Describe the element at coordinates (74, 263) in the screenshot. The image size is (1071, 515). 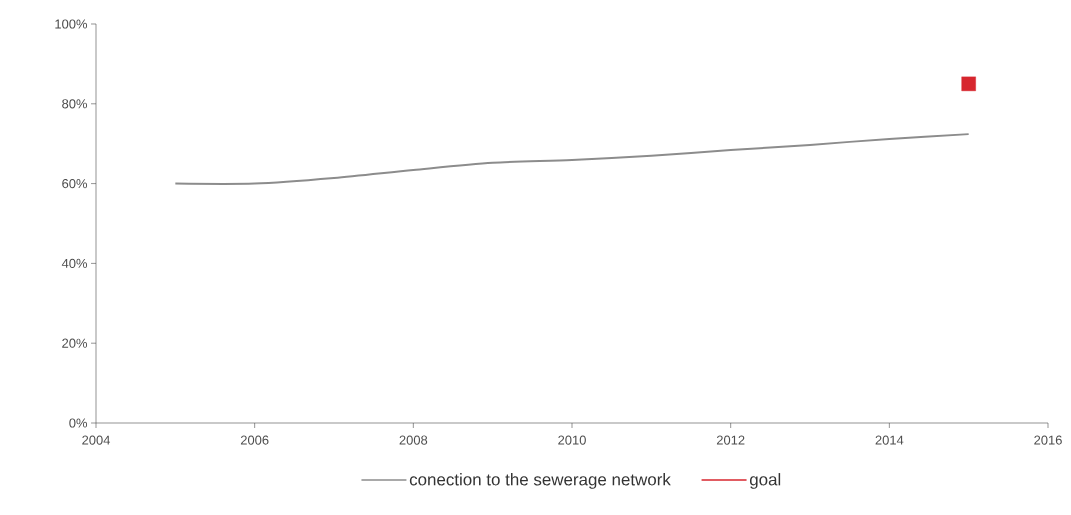
I see `y-tick-label: 40%` at that location.